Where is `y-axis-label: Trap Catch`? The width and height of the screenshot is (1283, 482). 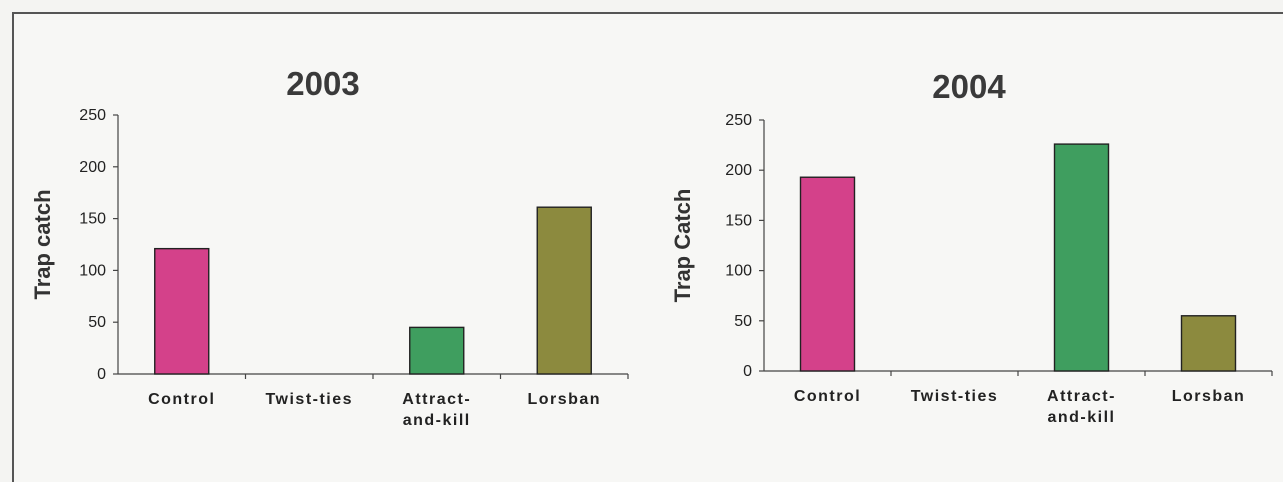
y-axis-label: Trap Catch is located at coordinates (682, 246).